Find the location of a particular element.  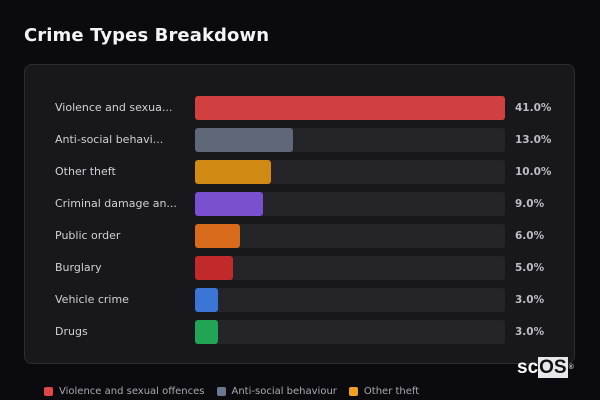

bar-label: Other theft is located at coordinates (85, 171).